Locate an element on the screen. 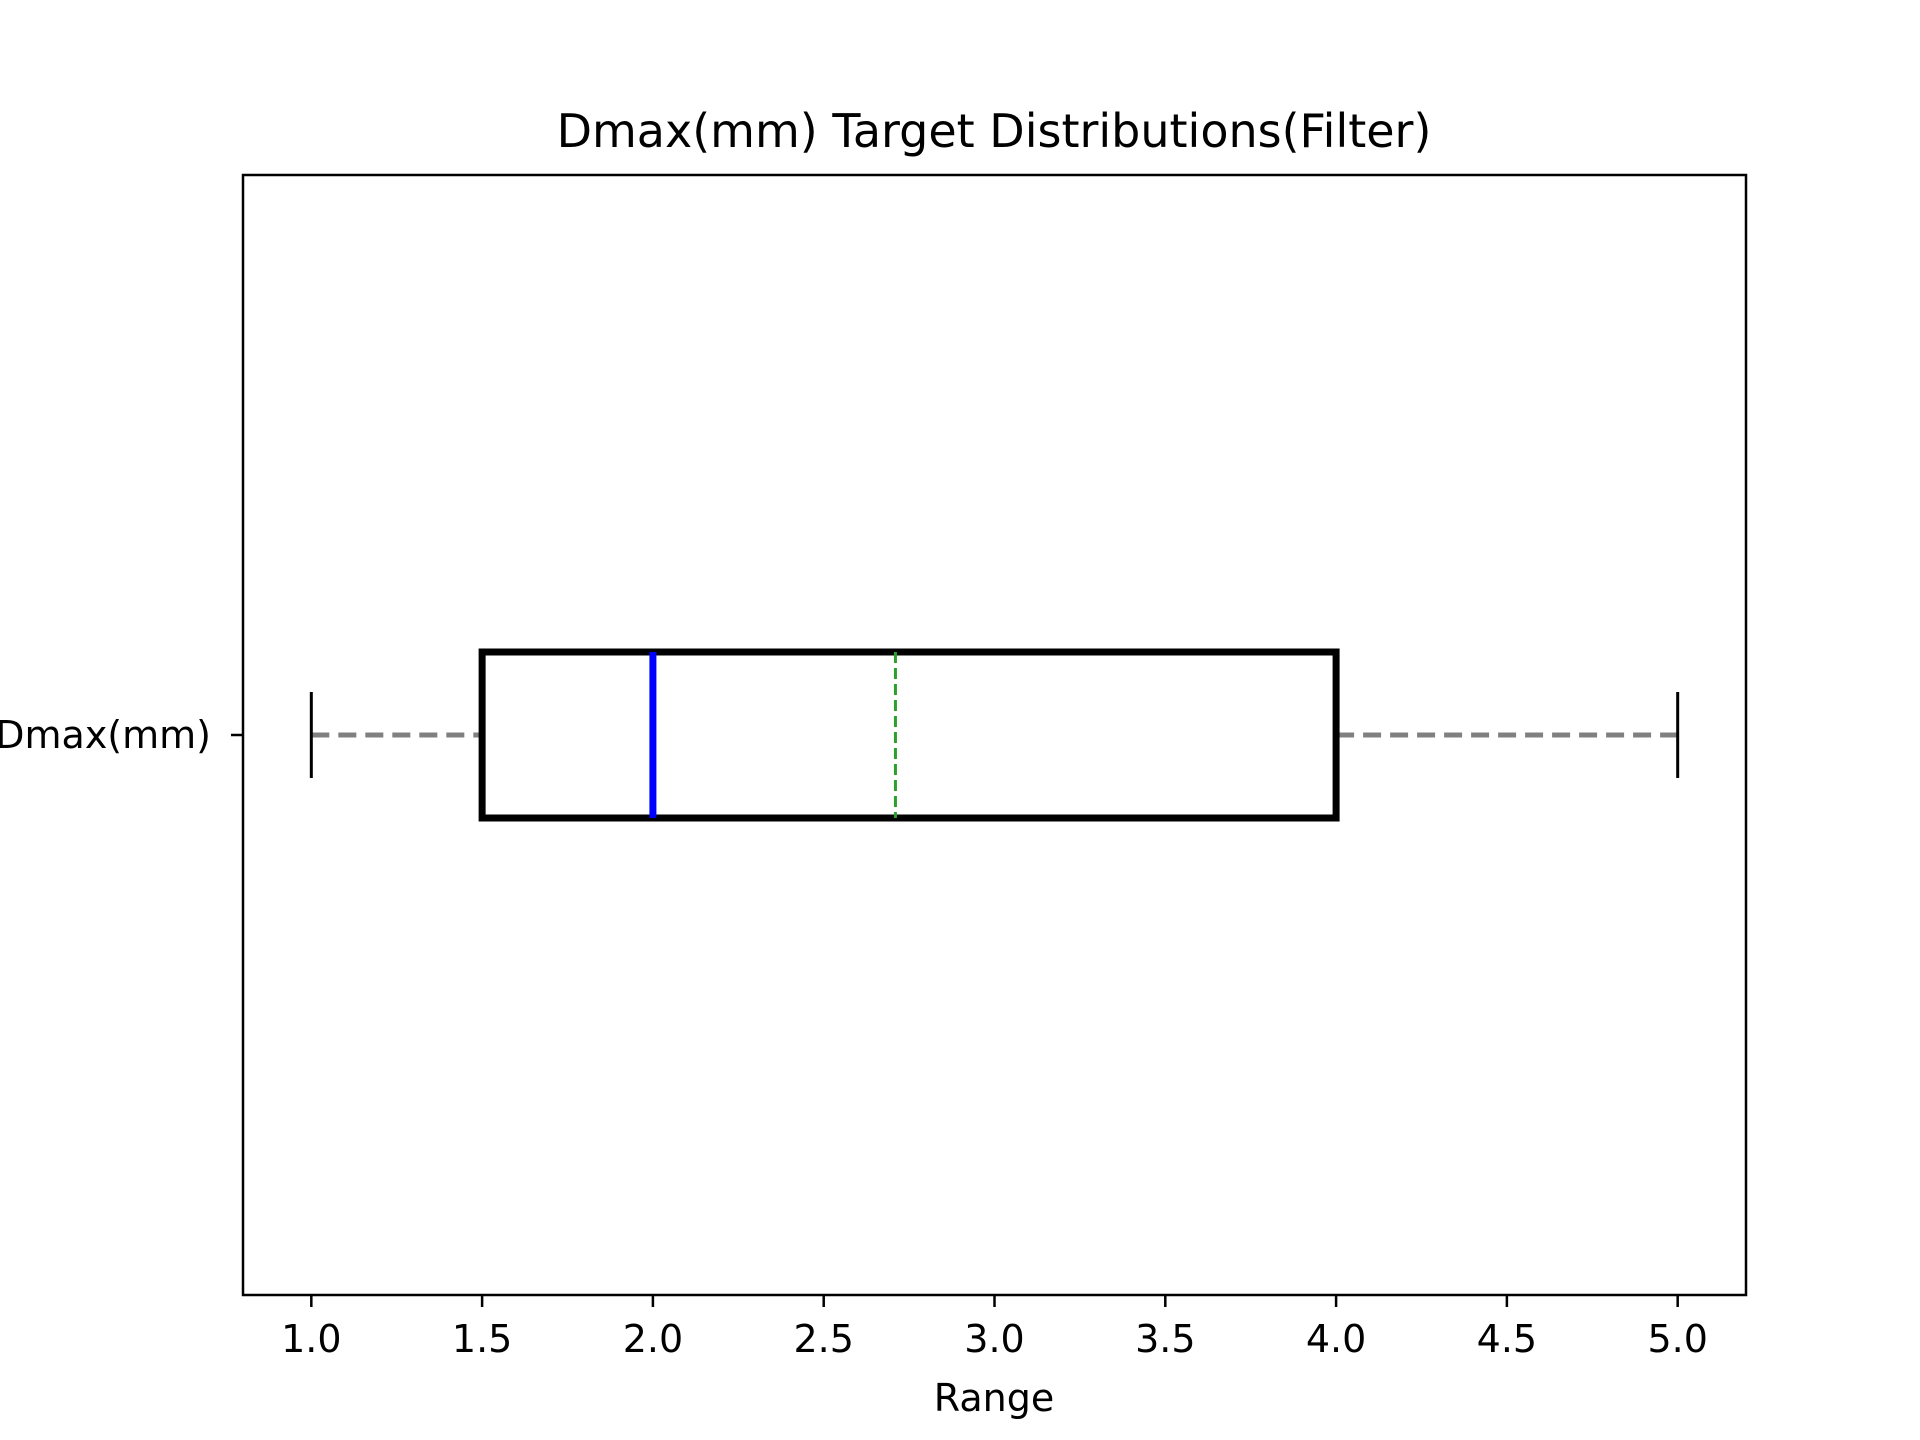 Image resolution: width=1920 pixels, height=1440 pixels. x-tick-label: 1.5 is located at coordinates (482, 1339).